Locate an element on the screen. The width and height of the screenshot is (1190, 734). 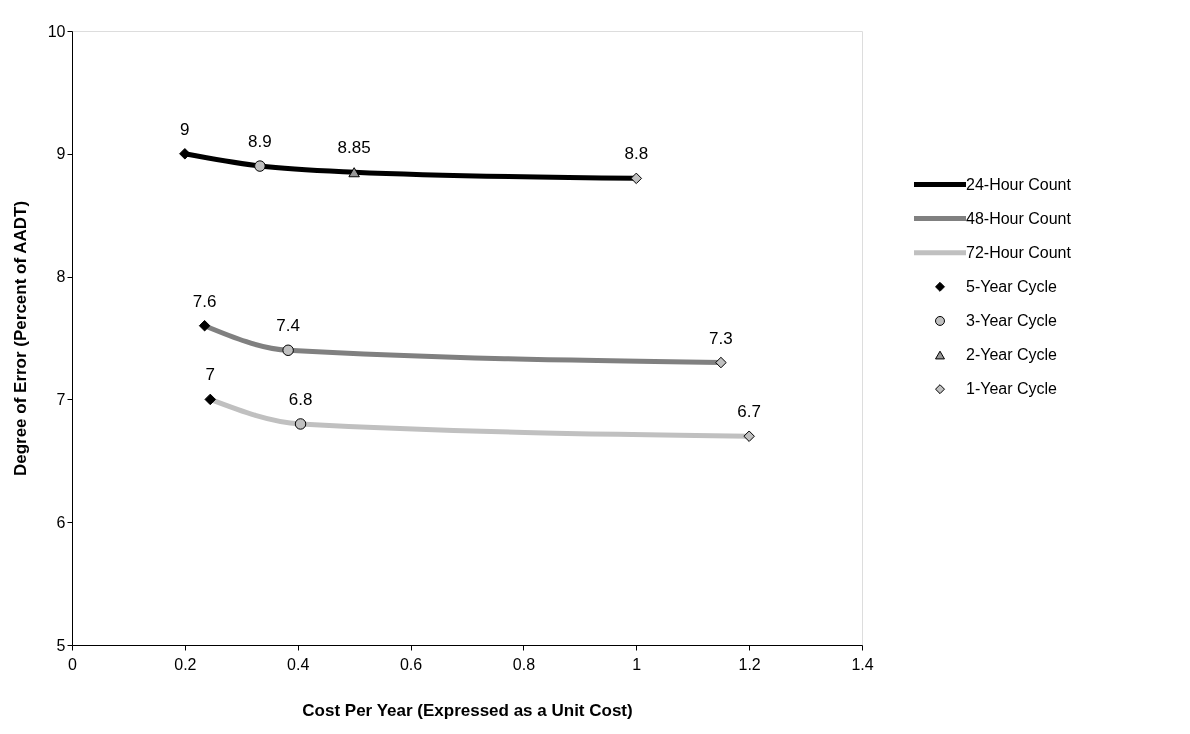
data-label: 7.3 is located at coordinates (721, 338).